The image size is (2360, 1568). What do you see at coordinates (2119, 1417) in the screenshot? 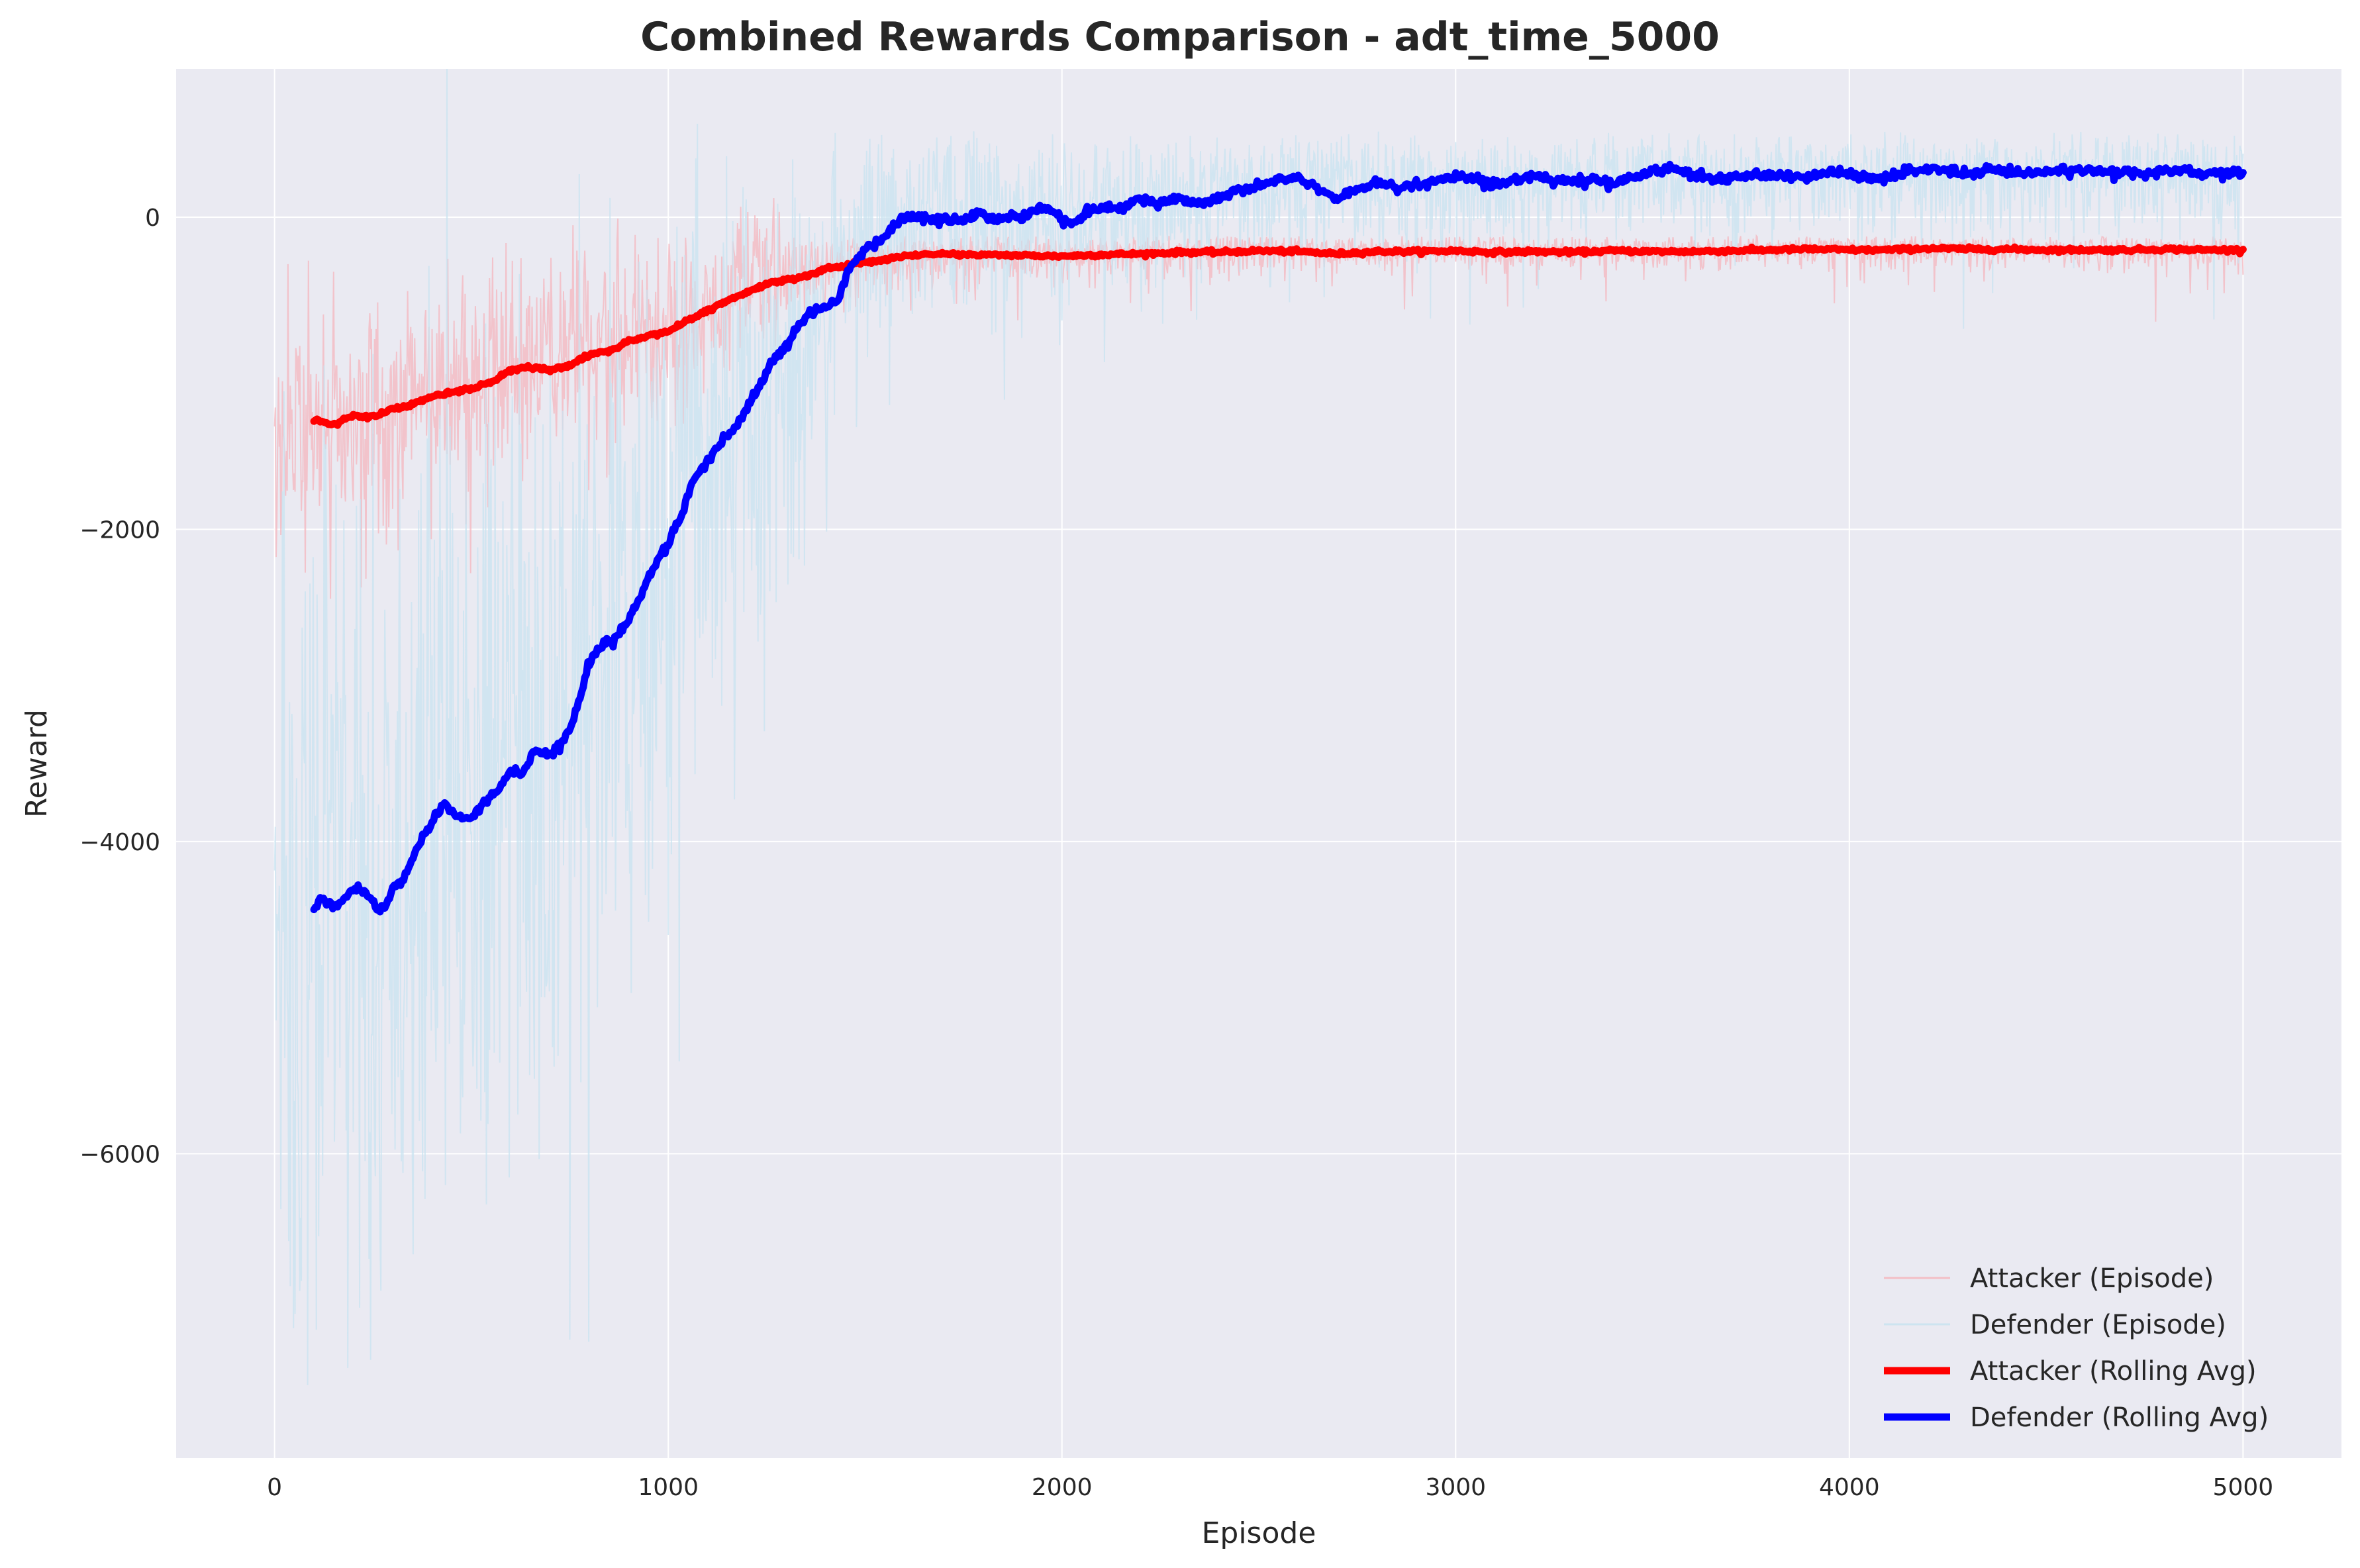
I see `legend-label: Defender (Rolling Avg)` at bounding box center [2119, 1417].